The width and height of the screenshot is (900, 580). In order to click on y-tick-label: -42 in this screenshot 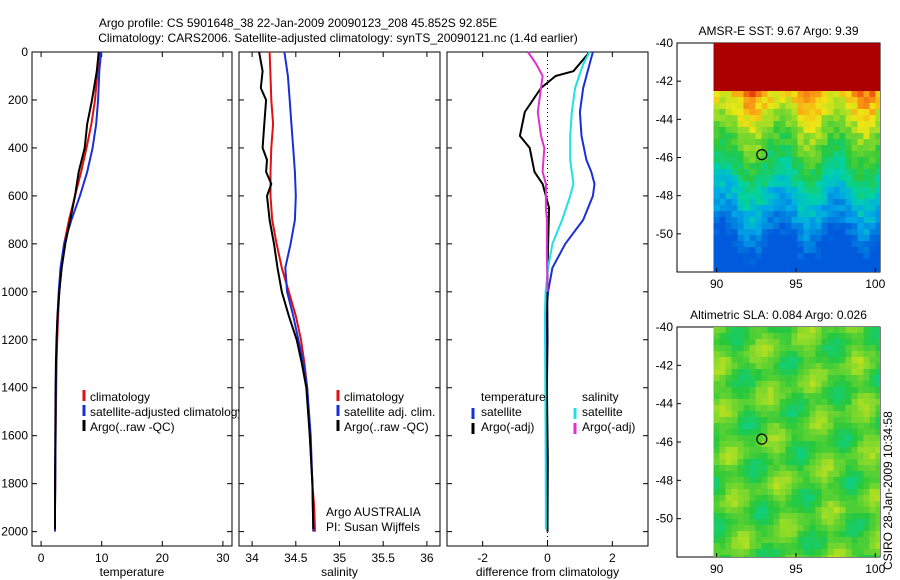, I will do `click(665, 81)`.